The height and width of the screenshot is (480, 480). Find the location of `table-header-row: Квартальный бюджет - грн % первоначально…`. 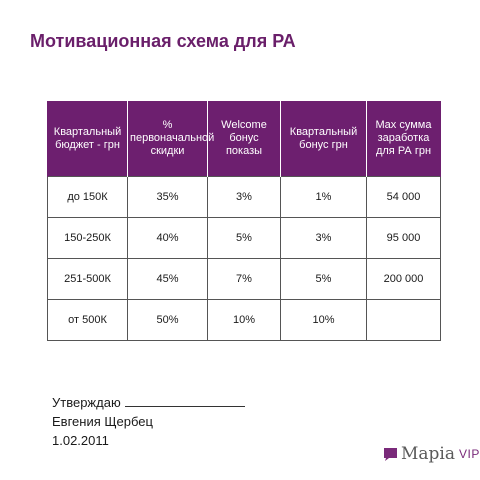

table-header-row: Квартальный бюджет - грн % первоначально… is located at coordinates (244, 139).